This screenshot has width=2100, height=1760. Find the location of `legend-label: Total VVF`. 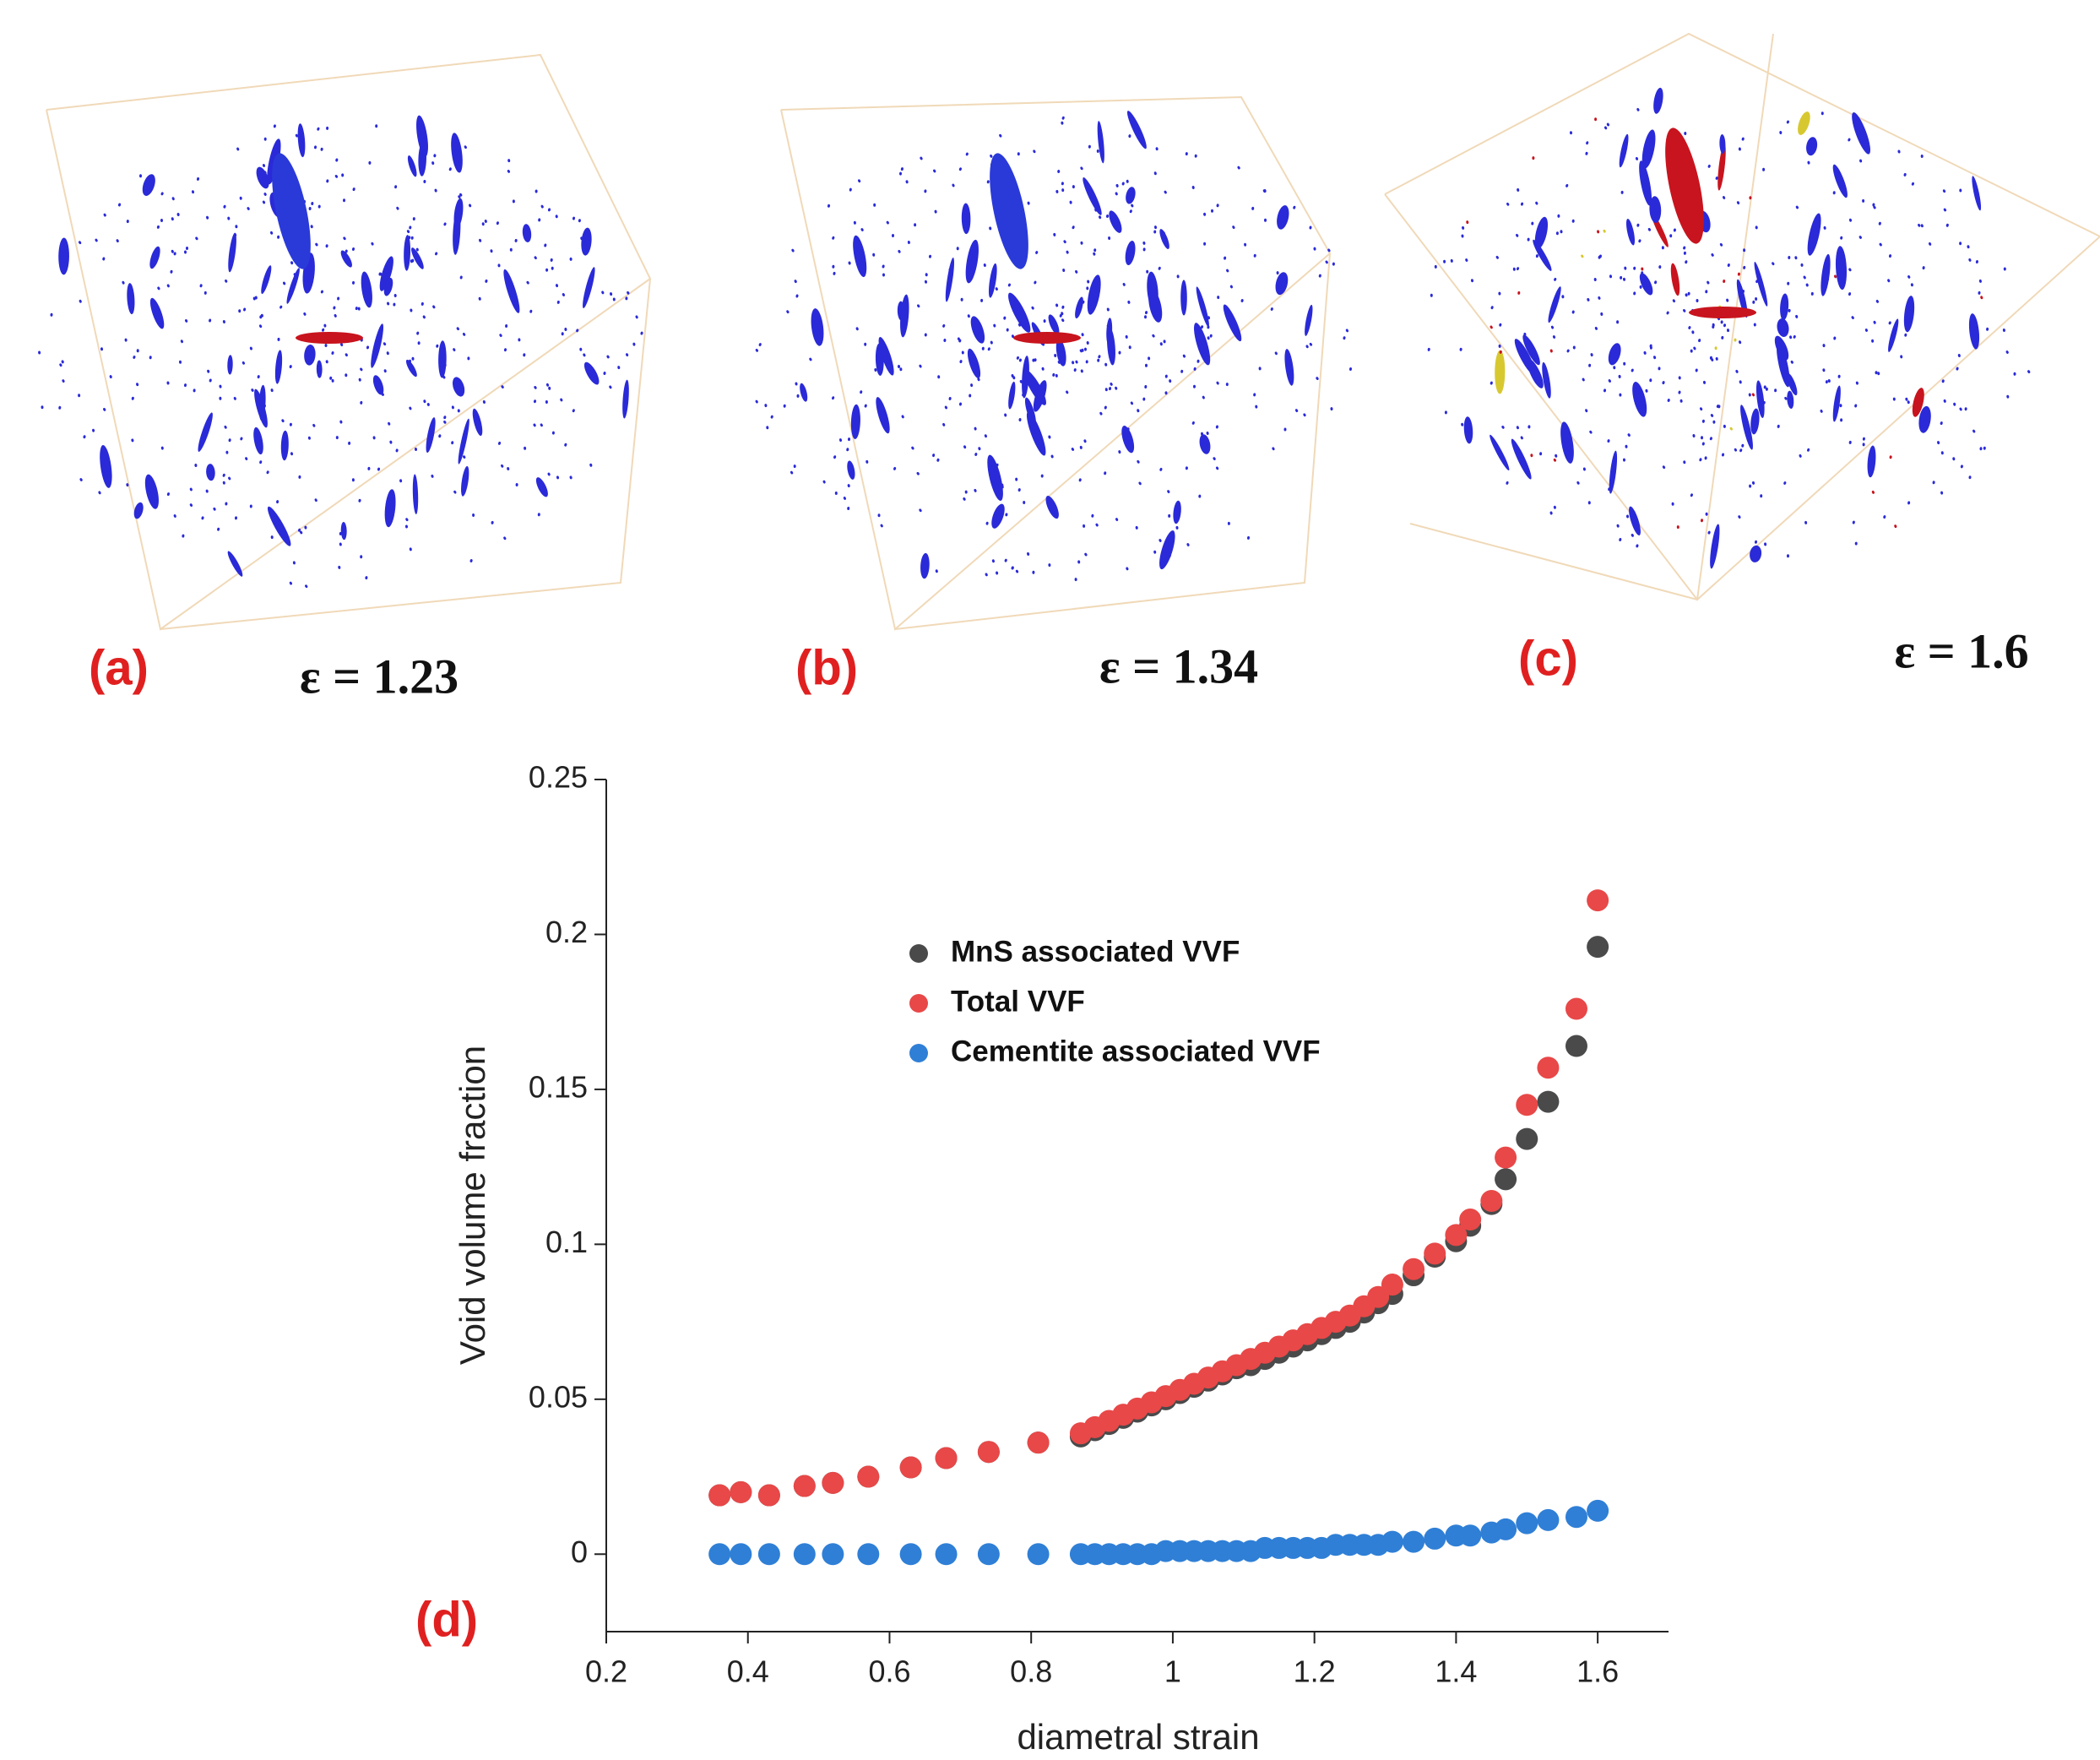

legend-label: Total VVF is located at coordinates (1018, 1001).